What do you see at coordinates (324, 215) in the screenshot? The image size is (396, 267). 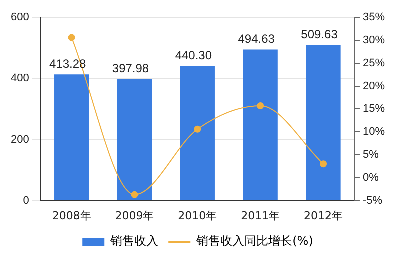 I see `x-tick-label: 2012年` at bounding box center [324, 215].